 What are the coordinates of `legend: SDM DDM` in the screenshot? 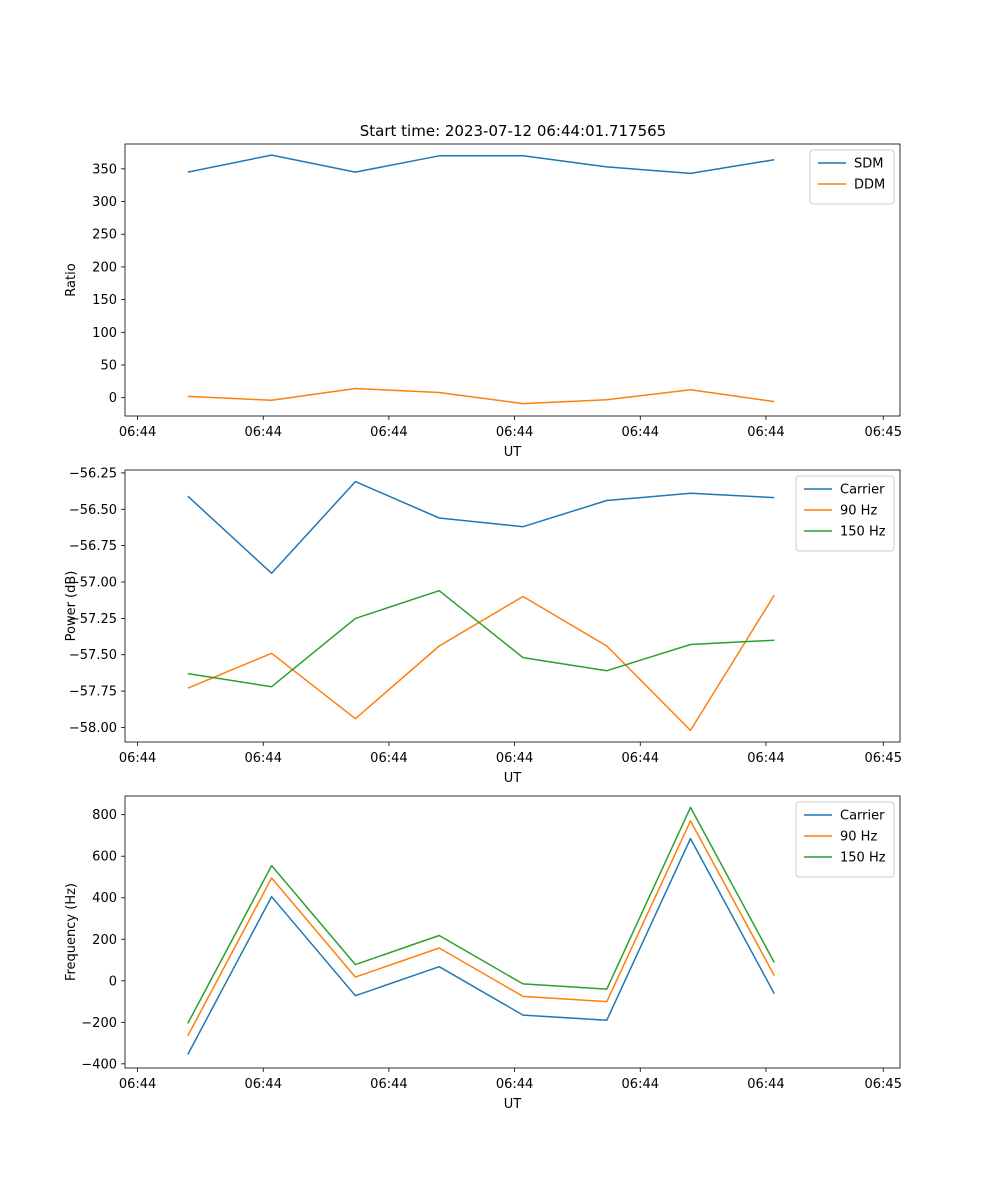 It's located at (852, 177).